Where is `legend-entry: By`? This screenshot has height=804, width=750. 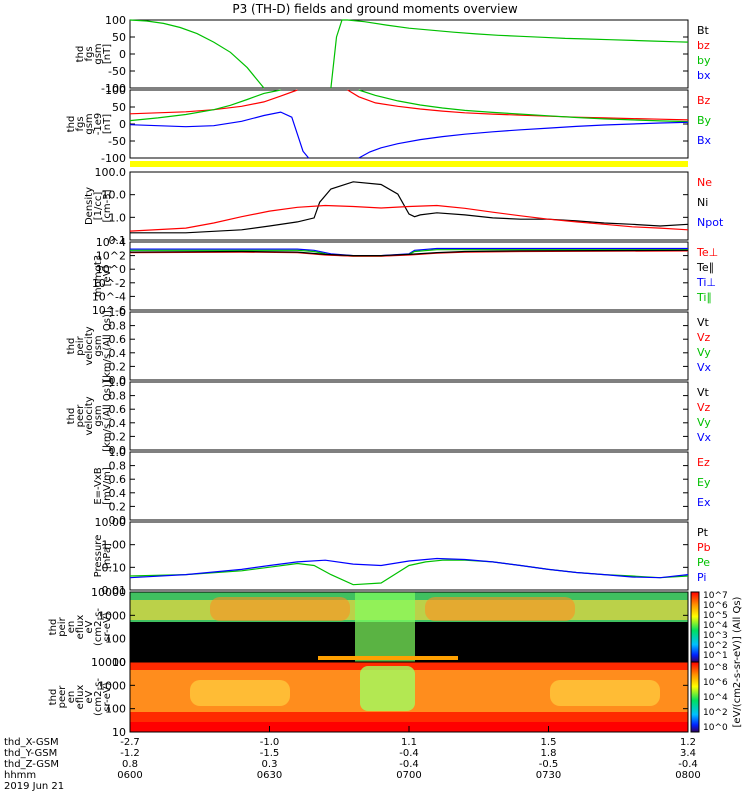
legend-entry: By is located at coordinates (704, 120).